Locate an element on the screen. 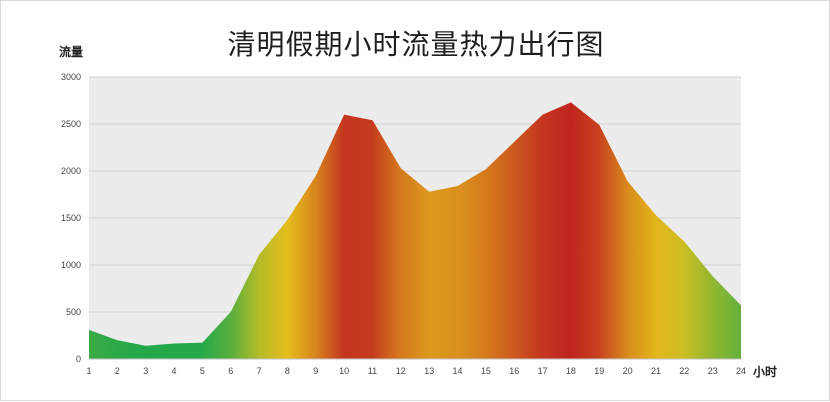 This screenshot has height=402, width=830. y-tick-label: 1000 is located at coordinates (71, 265).